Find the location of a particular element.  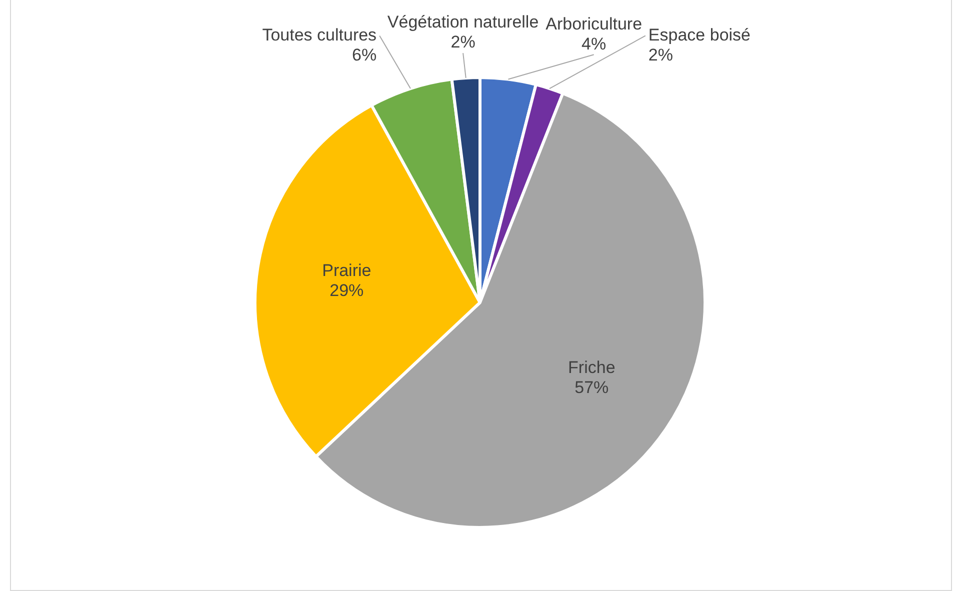

slice-label: Arboriculture is located at coordinates (594, 24).